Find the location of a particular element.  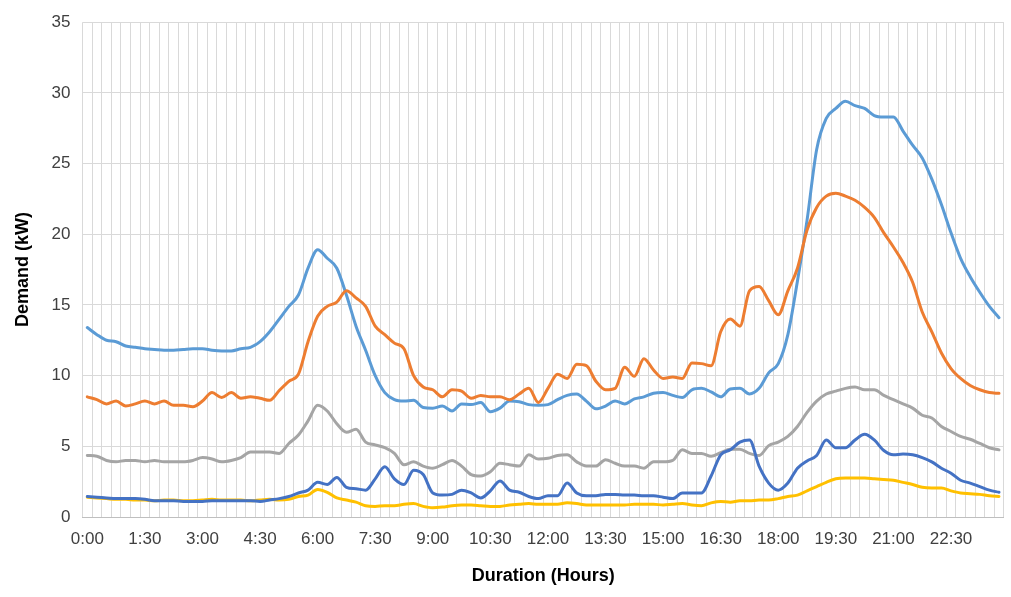

x-tick-label: 12:00 is located at coordinates (548, 538).